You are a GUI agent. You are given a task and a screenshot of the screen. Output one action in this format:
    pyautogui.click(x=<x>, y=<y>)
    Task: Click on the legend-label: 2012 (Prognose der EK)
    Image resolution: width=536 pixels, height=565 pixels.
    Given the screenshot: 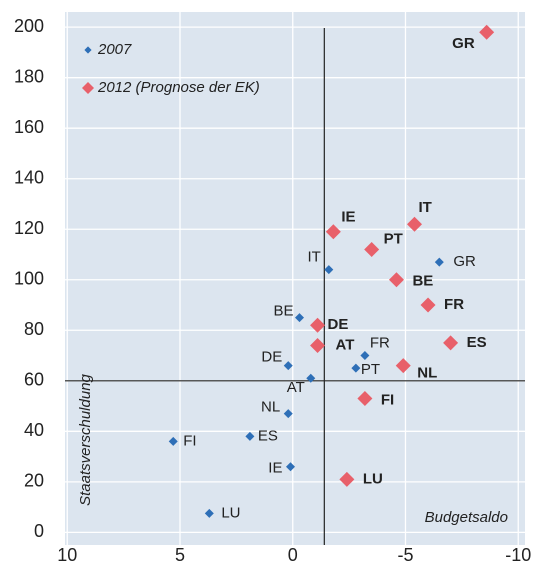 What is the action you would take?
    pyautogui.click(x=178, y=87)
    